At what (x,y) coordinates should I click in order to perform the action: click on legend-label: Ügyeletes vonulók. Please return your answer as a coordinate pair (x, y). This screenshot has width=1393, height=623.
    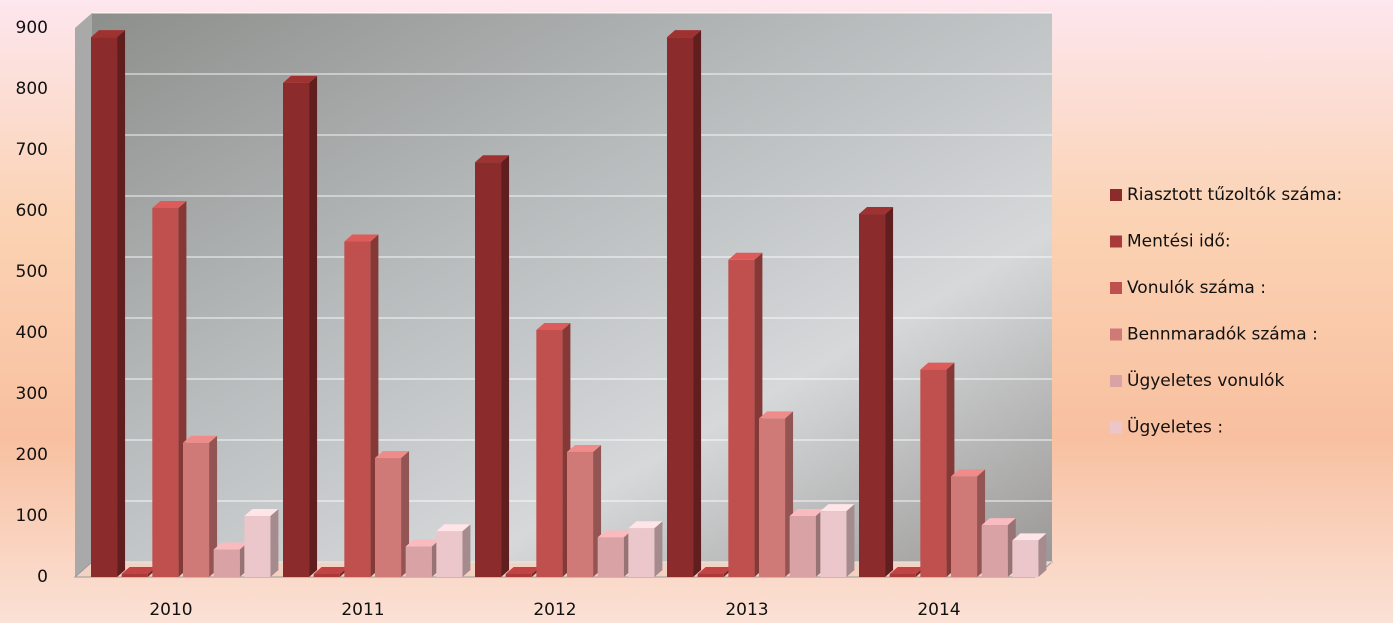
    Looking at the image, I should click on (1205, 380).